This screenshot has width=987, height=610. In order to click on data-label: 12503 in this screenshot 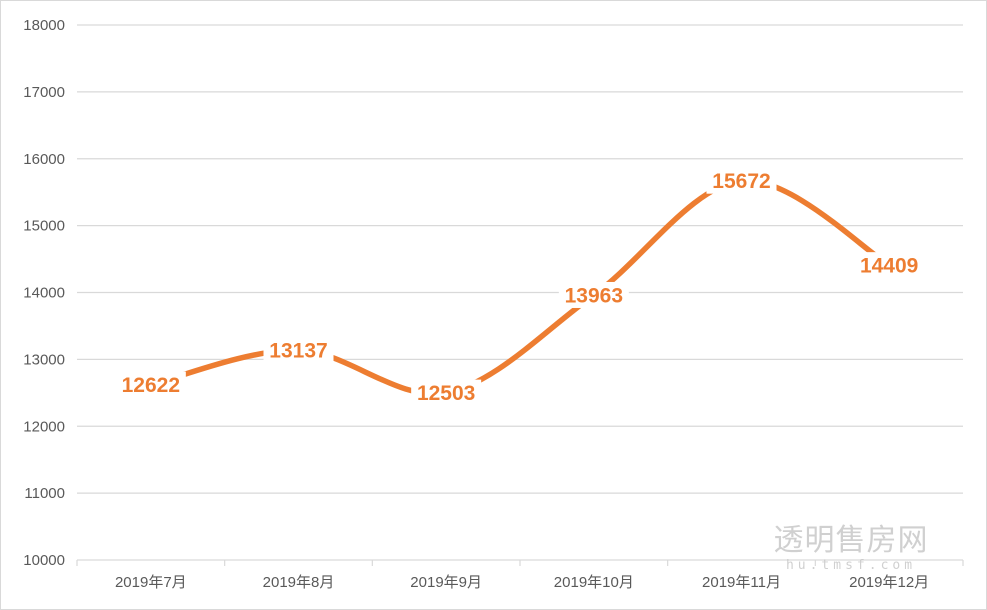, I will do `click(446, 393)`.